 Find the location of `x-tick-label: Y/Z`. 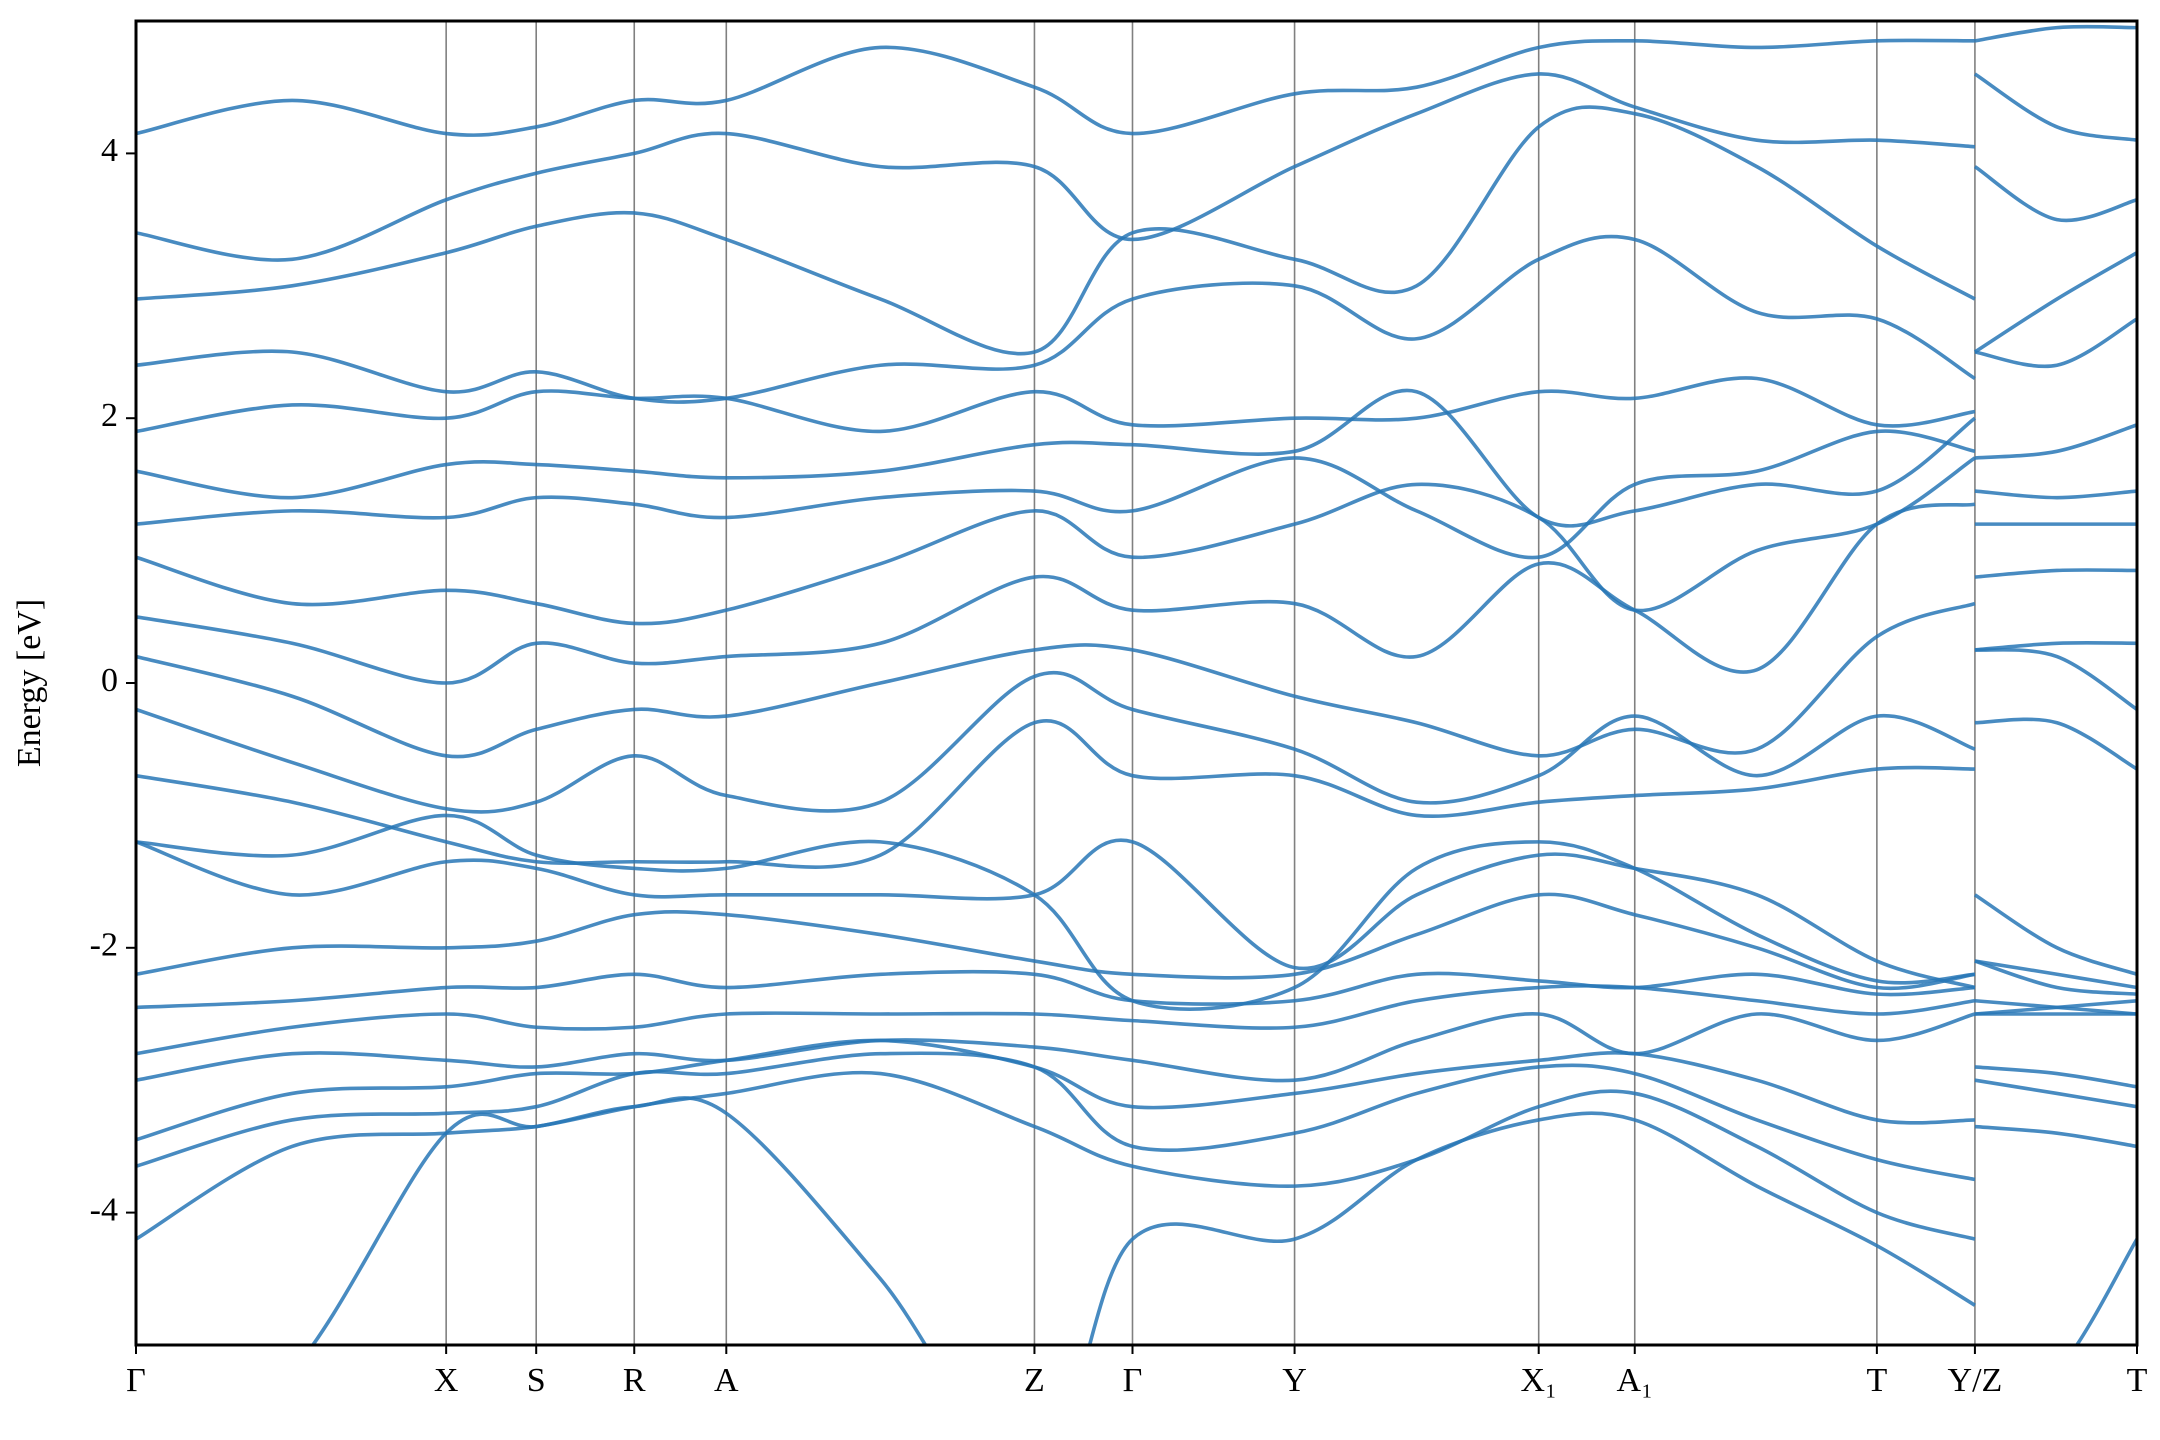

x-tick-label: Y/Z is located at coordinates (1975, 1380).